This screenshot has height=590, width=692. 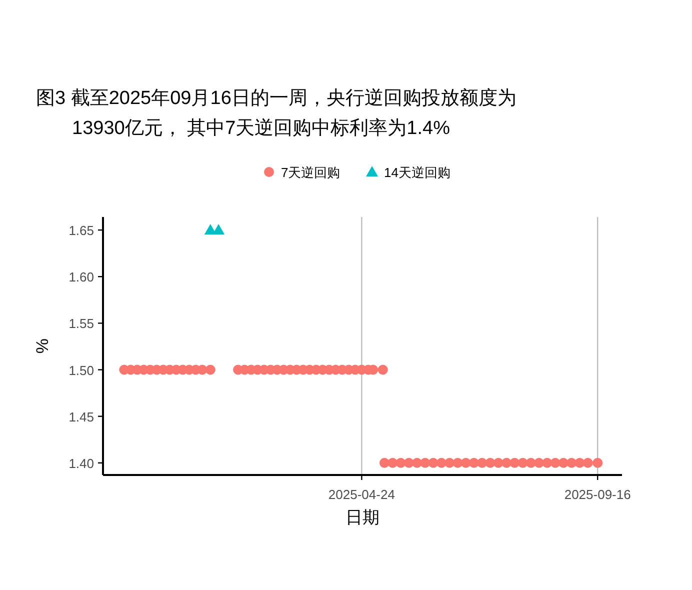 I want to click on x-tick-label: 2025-04-24, so click(x=361, y=494).